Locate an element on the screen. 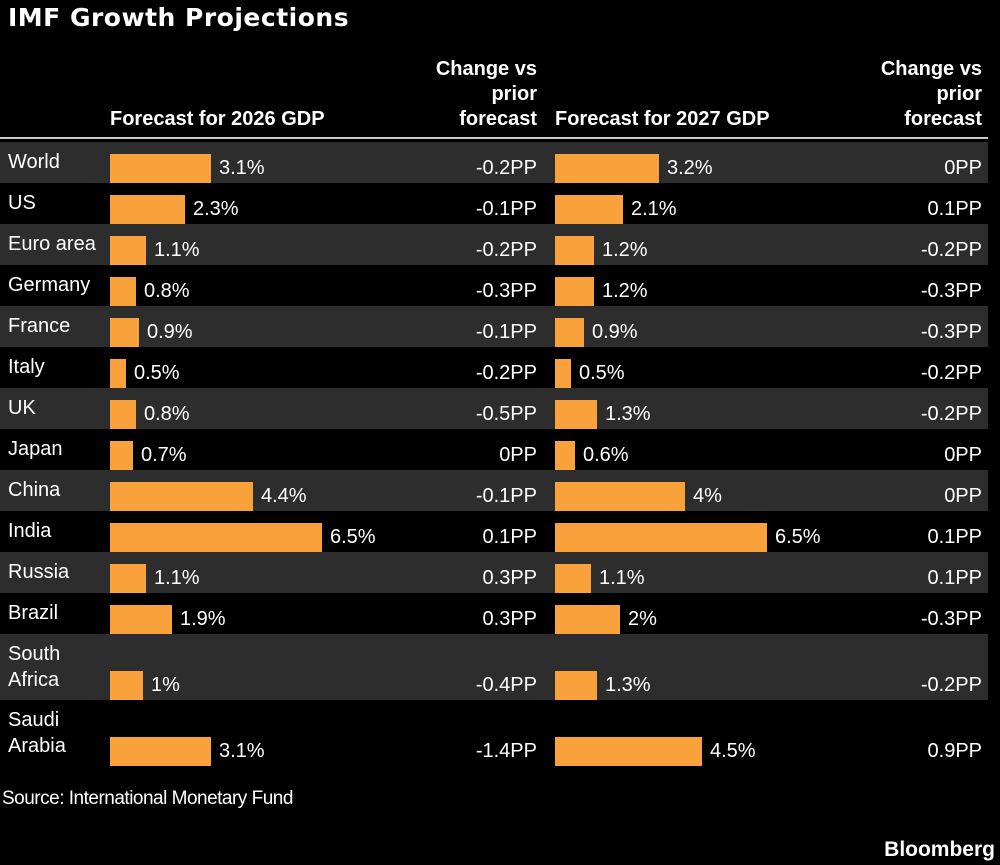 This screenshot has height=865, width=1000. bar-cell-2027: 2.1% is located at coordinates (713, 206).